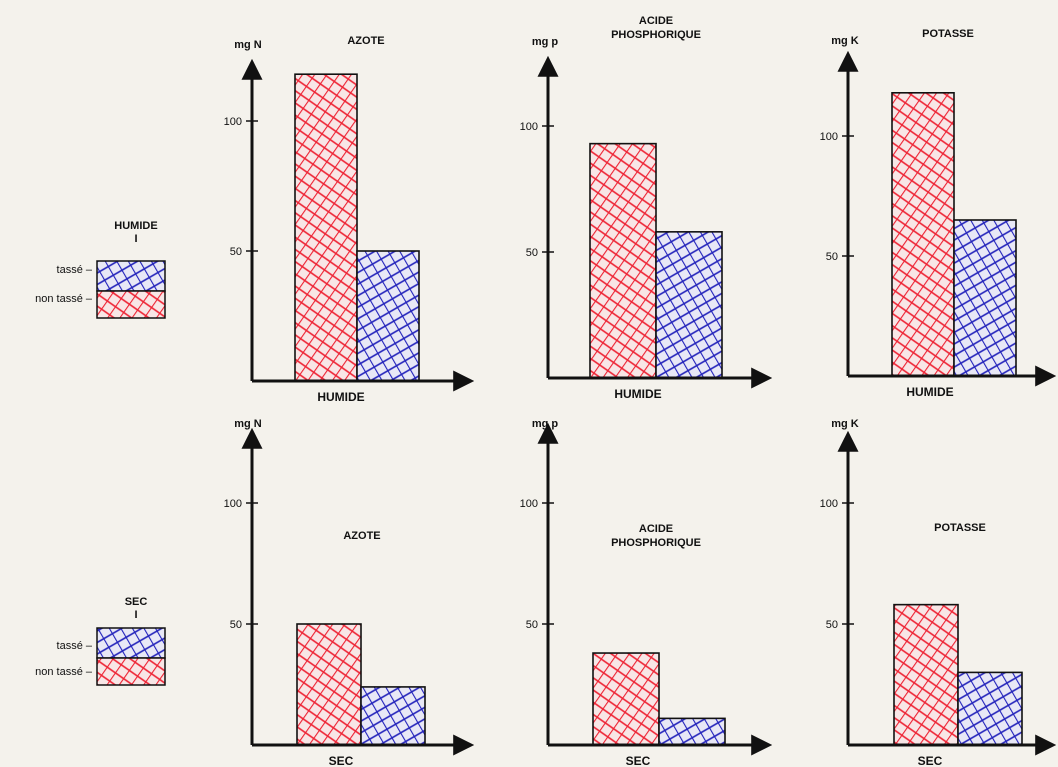 The height and width of the screenshot is (767, 1058). I want to click on chart-panel-2: 50 100 mg p HUMIDE ACIDE PHOSPHORIQUE, so click(646, 208).